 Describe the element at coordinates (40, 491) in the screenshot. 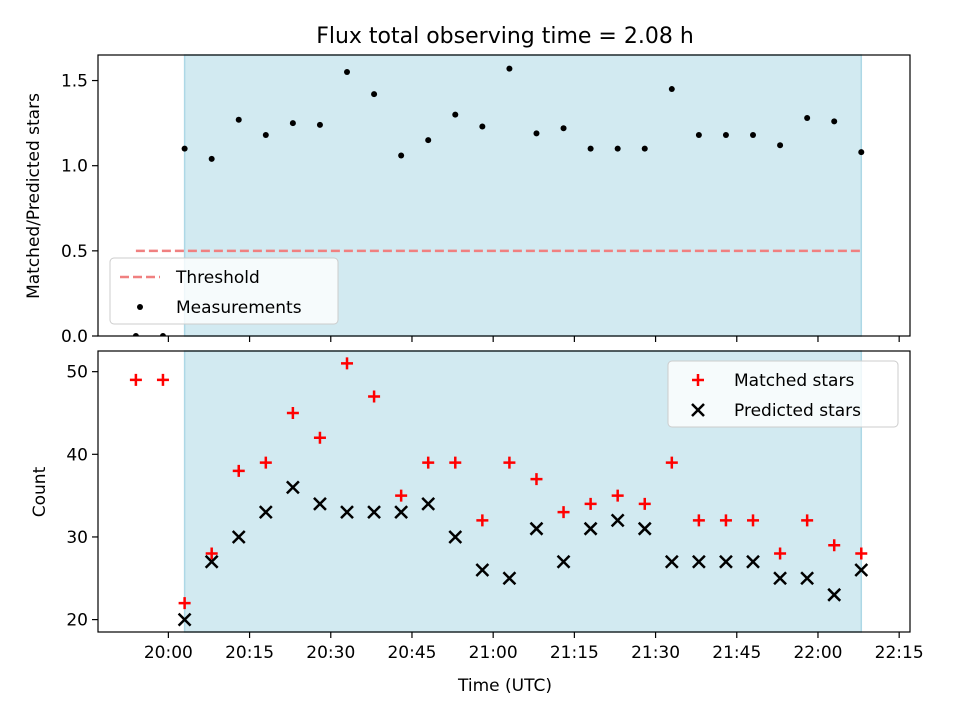

I see `count-ylabel: Count` at that location.